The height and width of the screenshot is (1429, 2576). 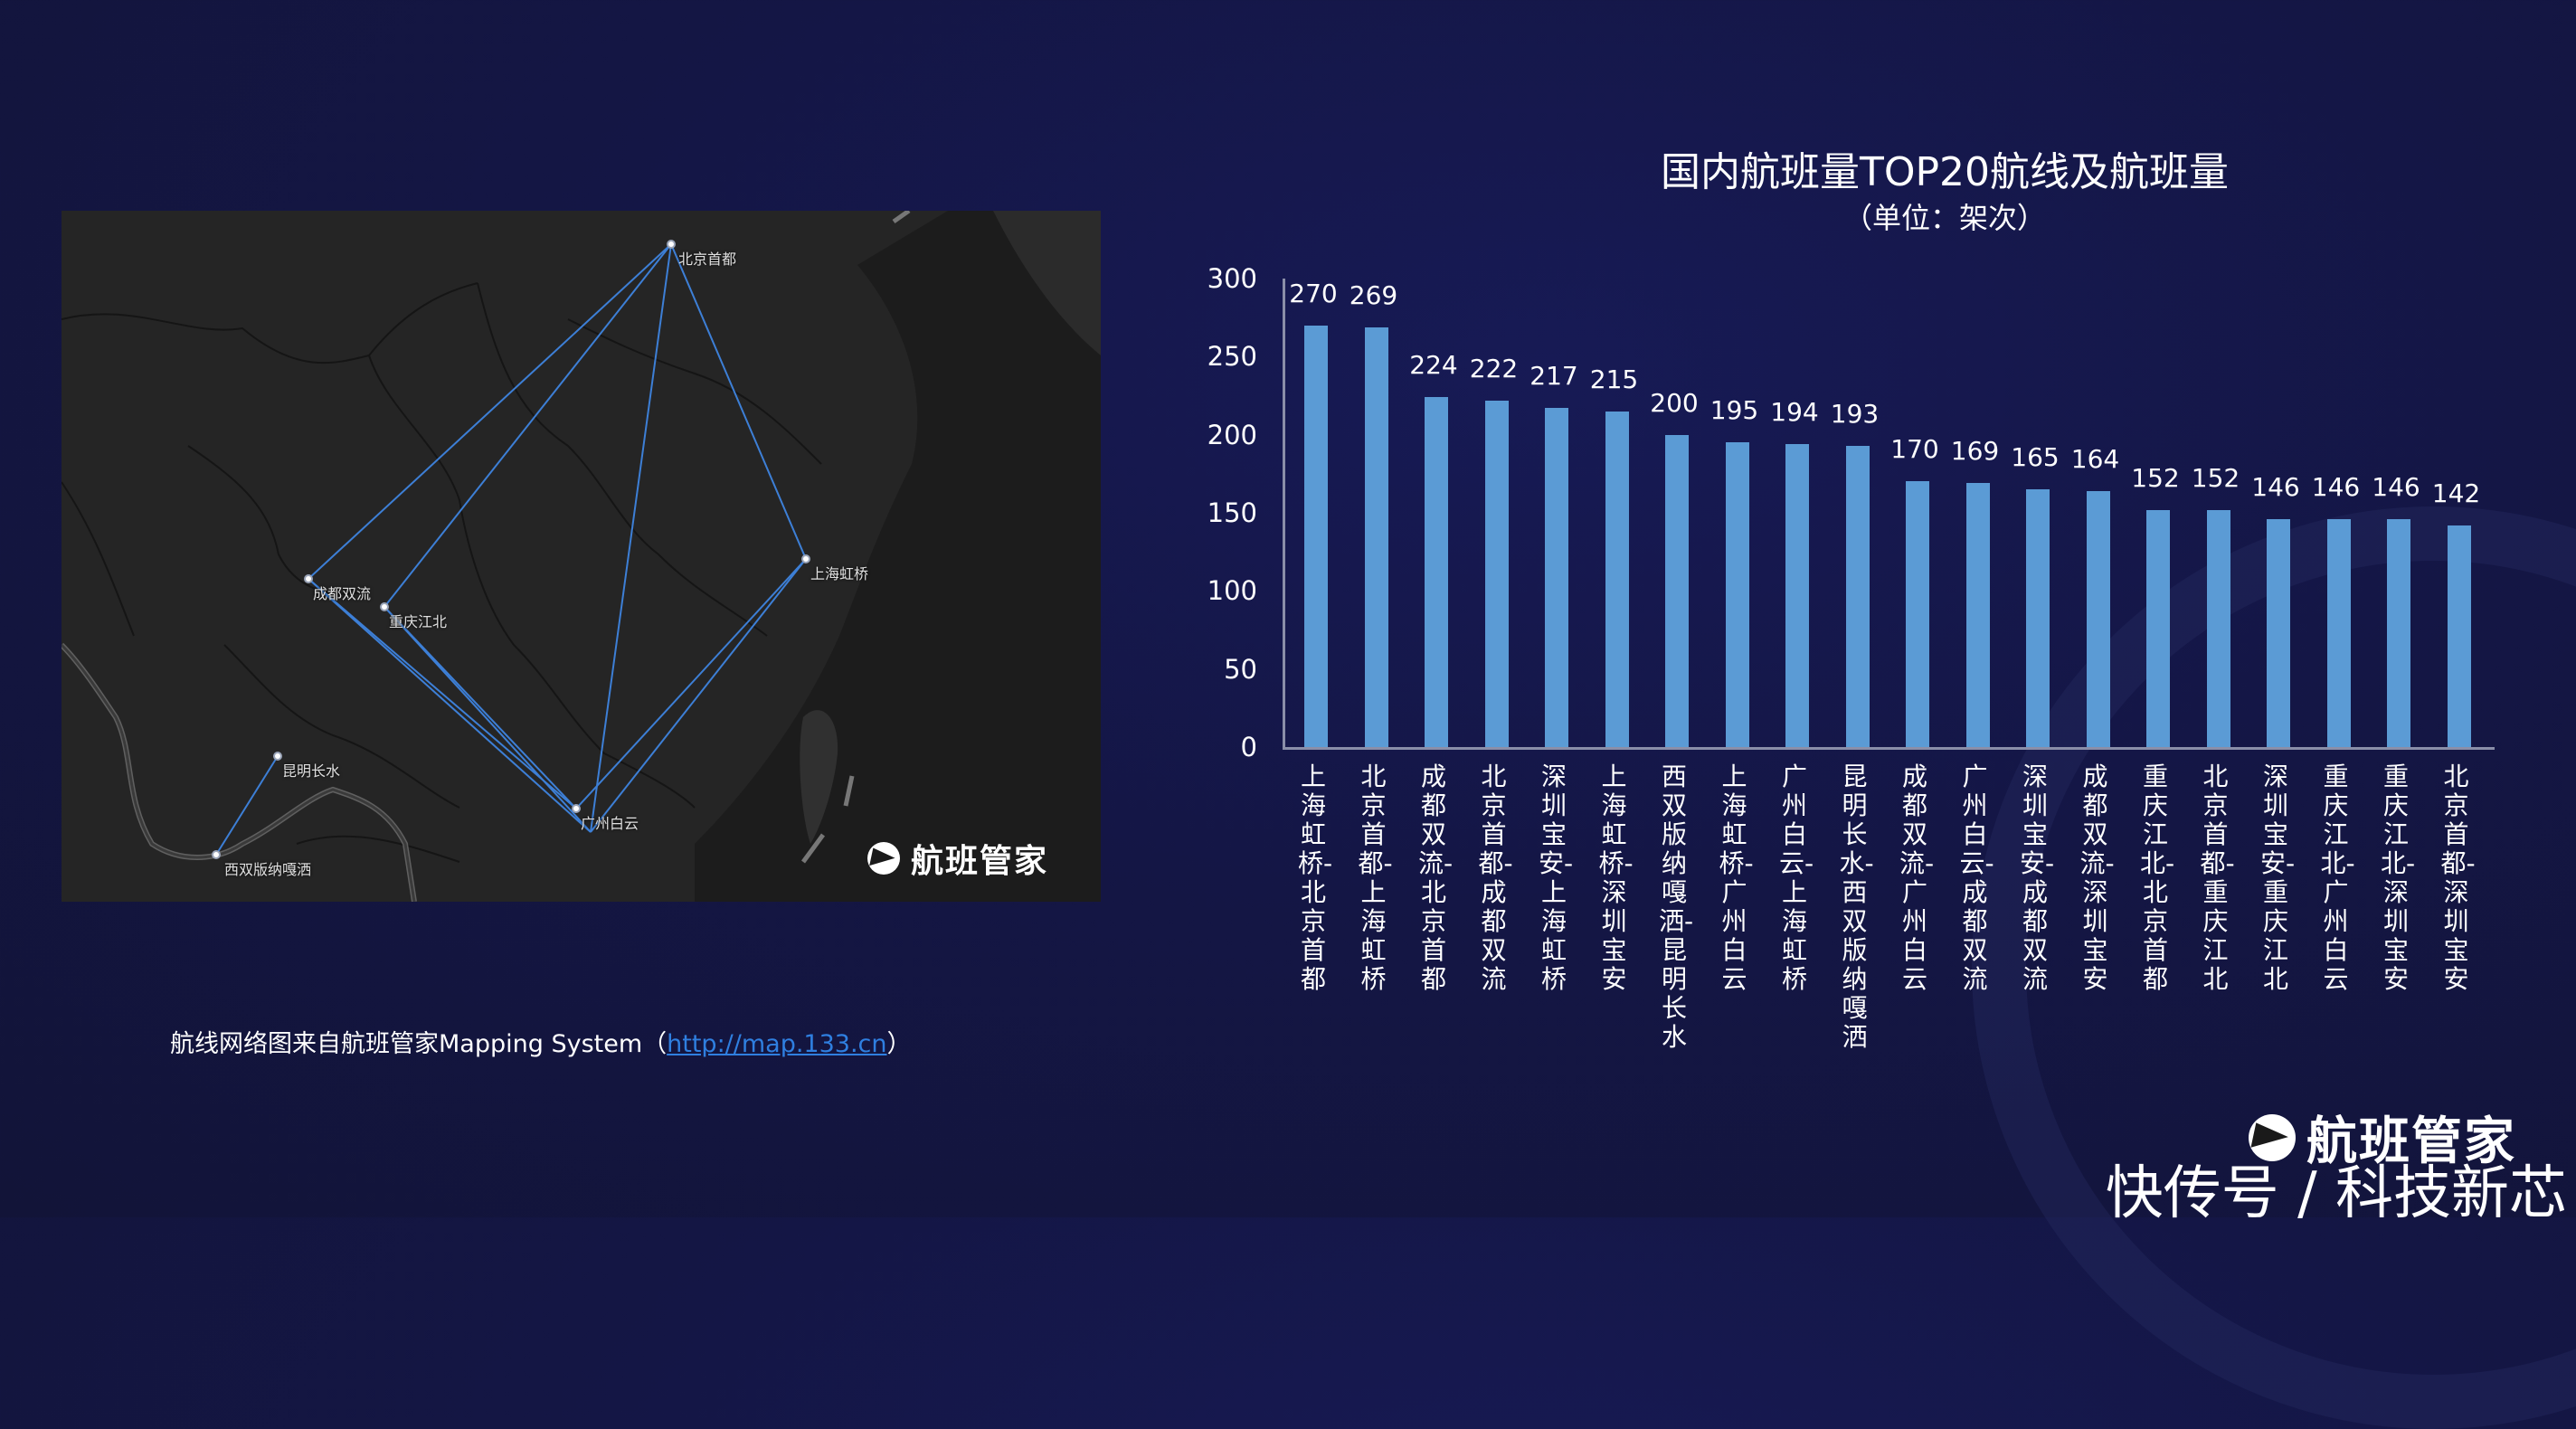 I want to click on bar-value-label: 269, so click(x=1374, y=295).